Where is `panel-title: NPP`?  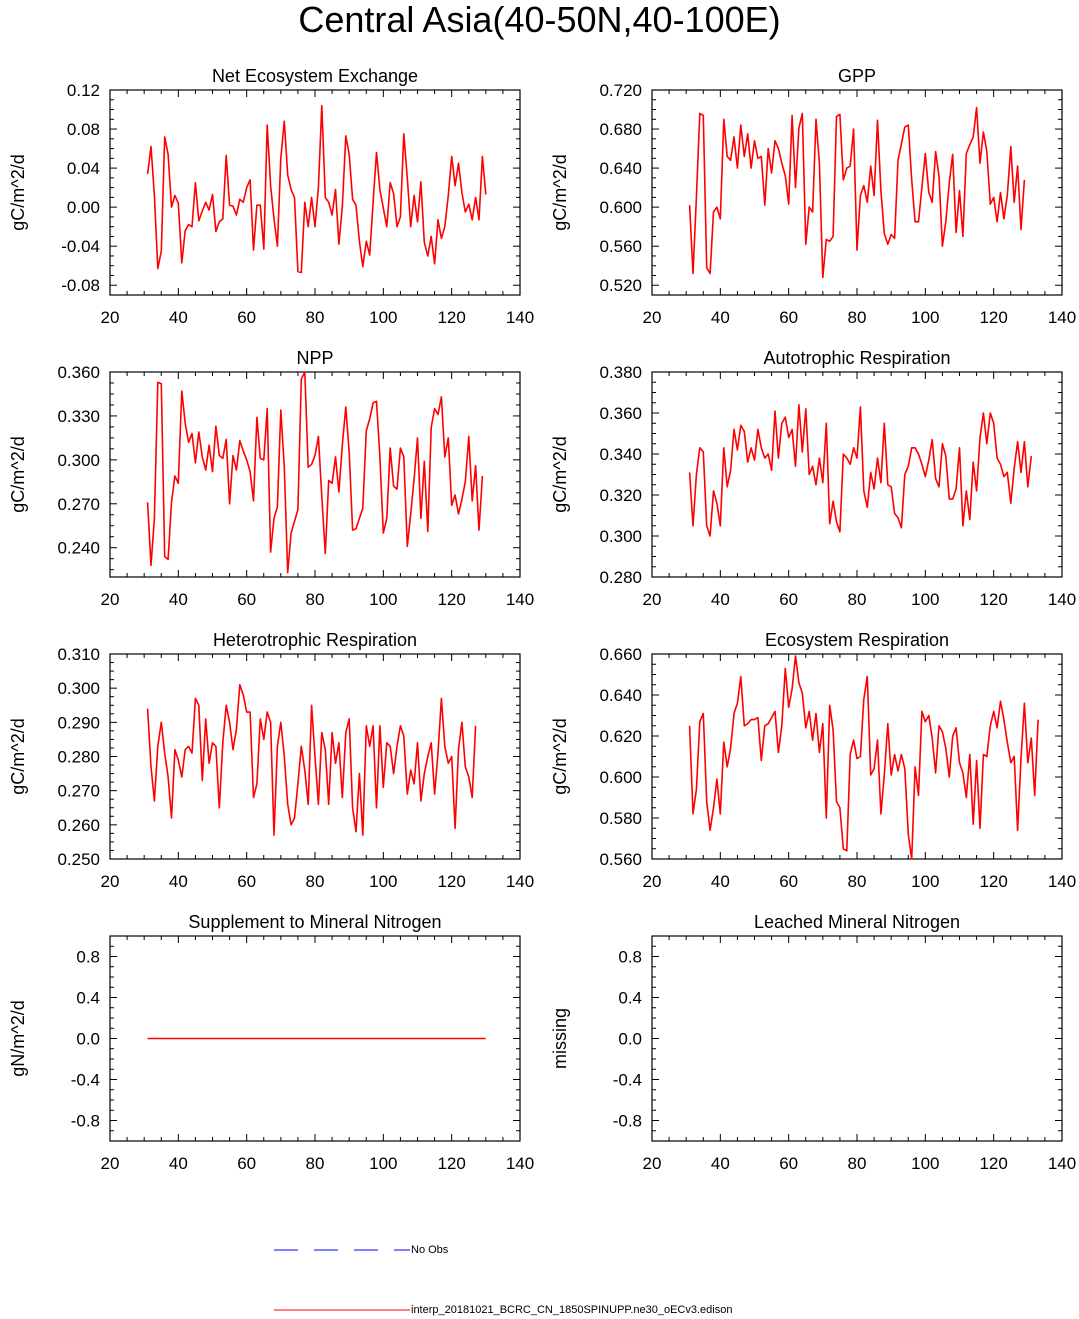
panel-title: NPP is located at coordinates (314, 358).